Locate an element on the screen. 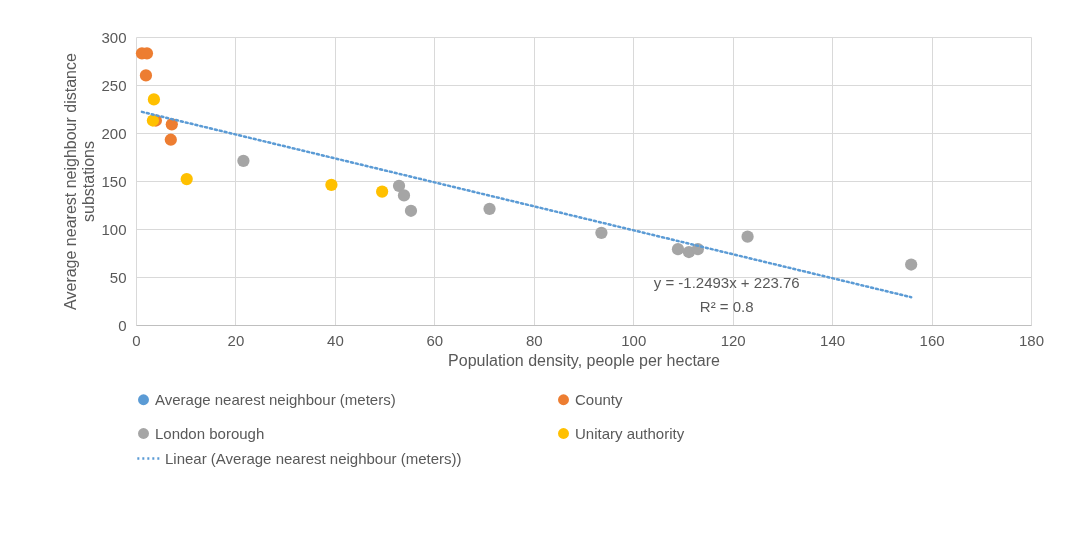 Image resolution: width=1065 pixels, height=536 pixels. legend-label: Linear (Average nearest neighbour (meters)) is located at coordinates (313, 458).